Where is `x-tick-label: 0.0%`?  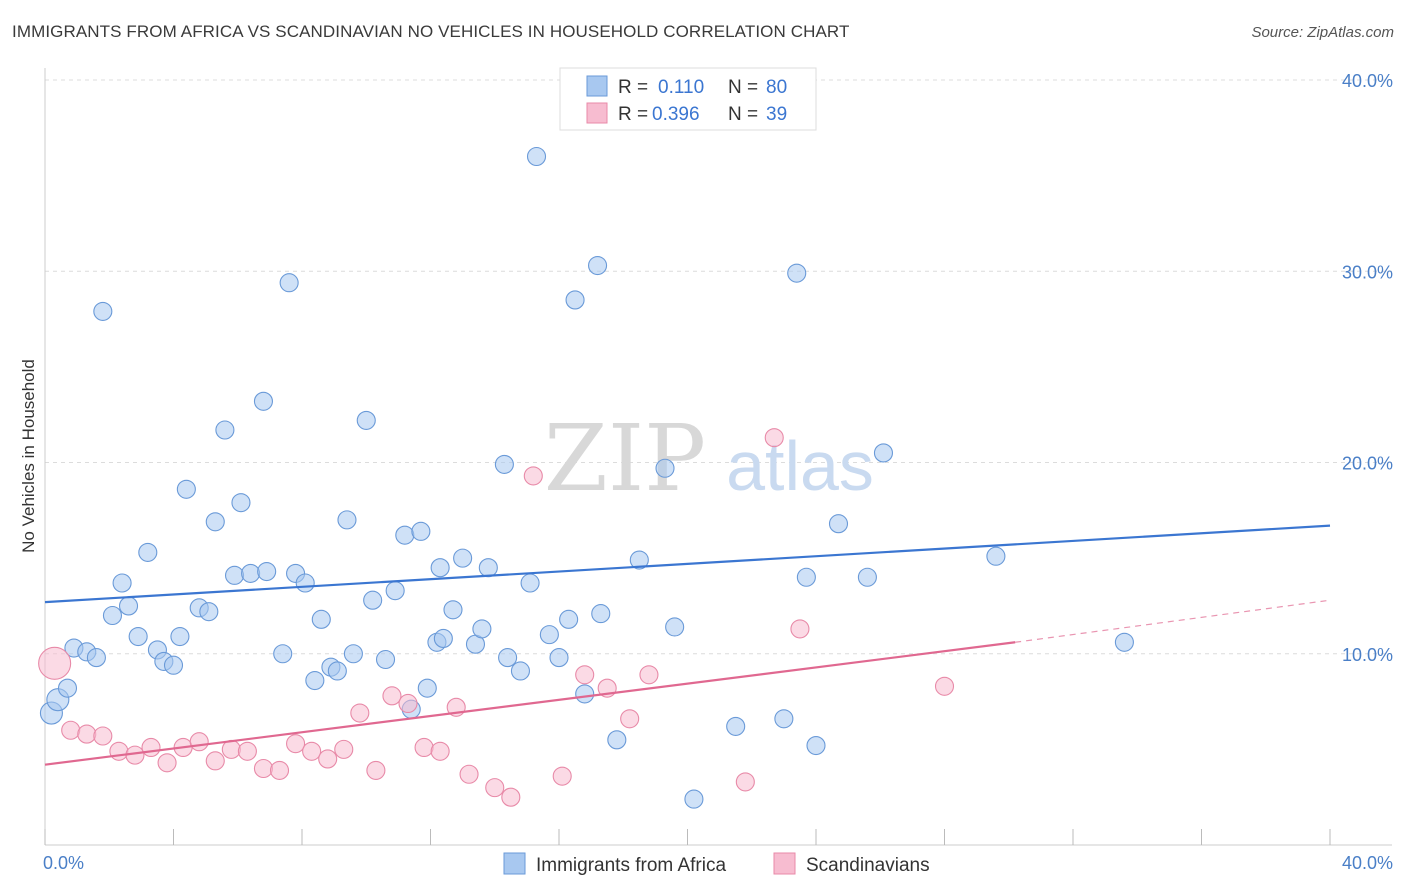 x-tick-label: 0.0% is located at coordinates (63, 863).